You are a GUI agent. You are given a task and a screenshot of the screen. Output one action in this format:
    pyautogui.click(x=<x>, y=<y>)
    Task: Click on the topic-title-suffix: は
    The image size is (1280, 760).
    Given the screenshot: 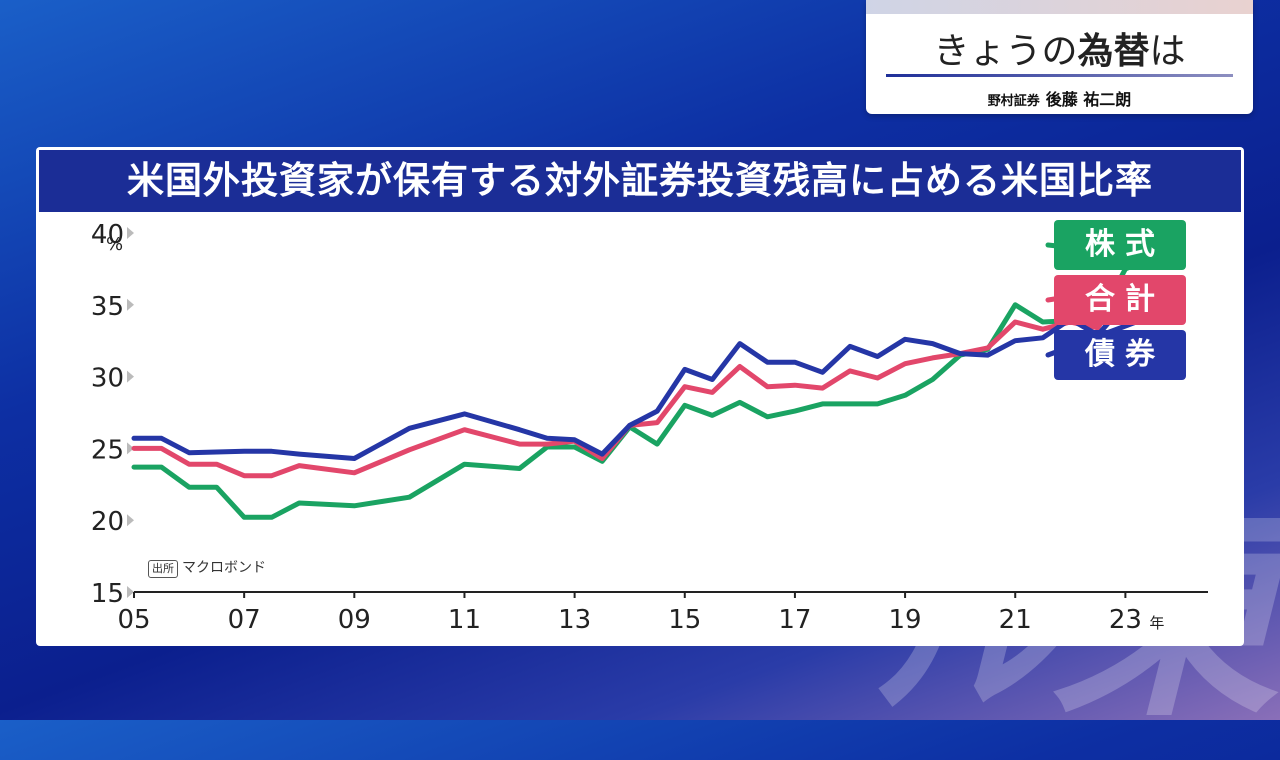 What is the action you would take?
    pyautogui.click(x=1167, y=51)
    